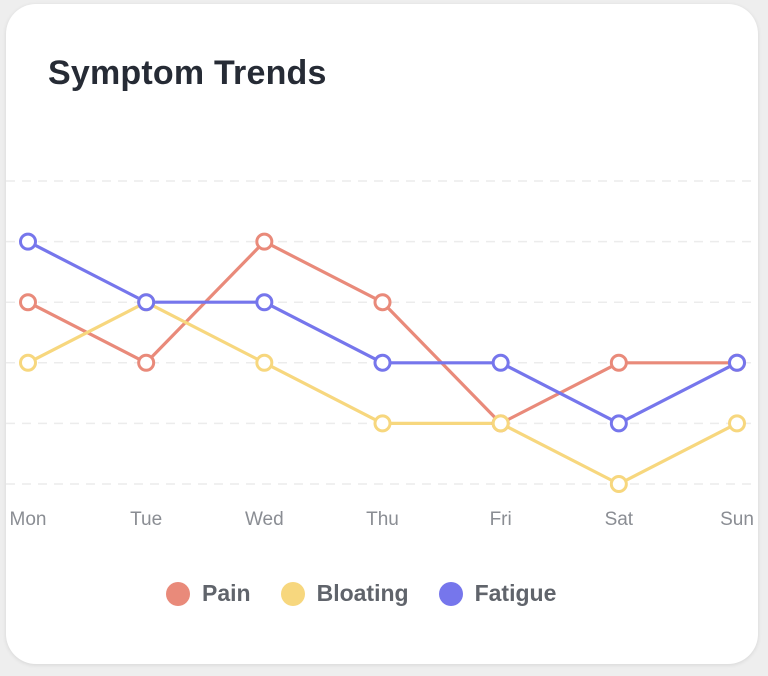 The width and height of the screenshot is (768, 676). What do you see at coordinates (187, 73) in the screenshot?
I see `chart-title: Symptom Trends` at bounding box center [187, 73].